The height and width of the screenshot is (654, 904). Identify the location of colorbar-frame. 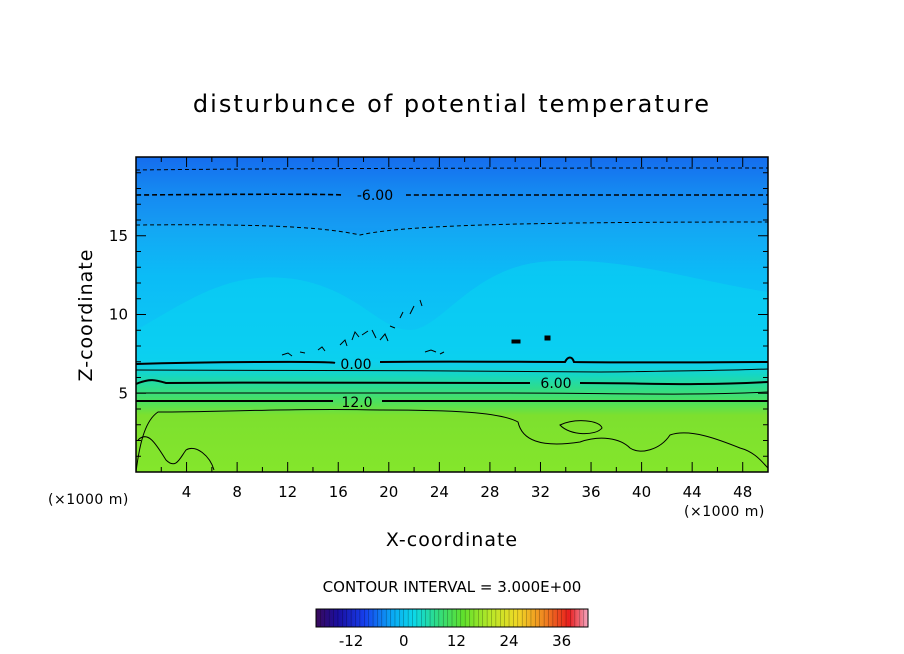
(452, 618).